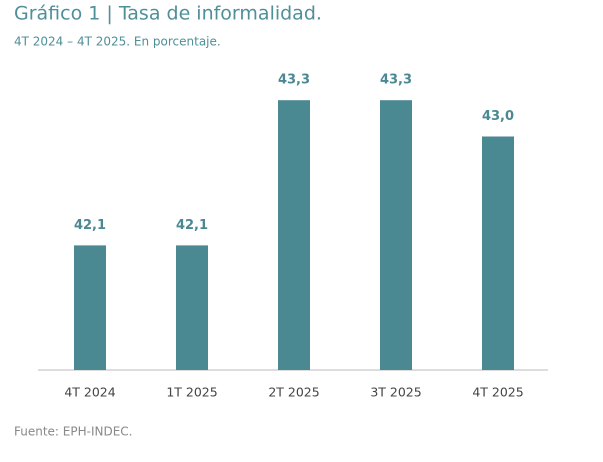 This screenshot has width=603, height=462. I want to click on x-tick-label: 4T 2025, so click(497, 392).